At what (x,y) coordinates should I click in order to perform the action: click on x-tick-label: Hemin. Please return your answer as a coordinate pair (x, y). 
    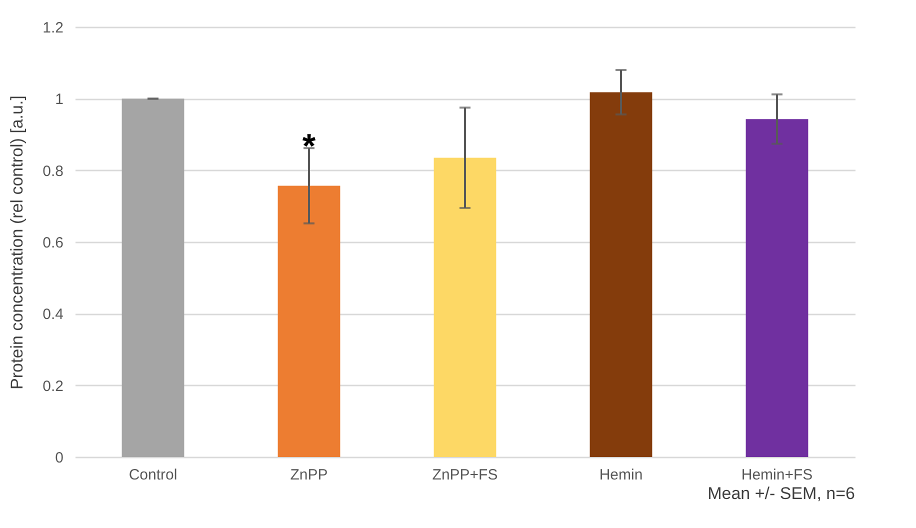
    Looking at the image, I should click on (621, 475).